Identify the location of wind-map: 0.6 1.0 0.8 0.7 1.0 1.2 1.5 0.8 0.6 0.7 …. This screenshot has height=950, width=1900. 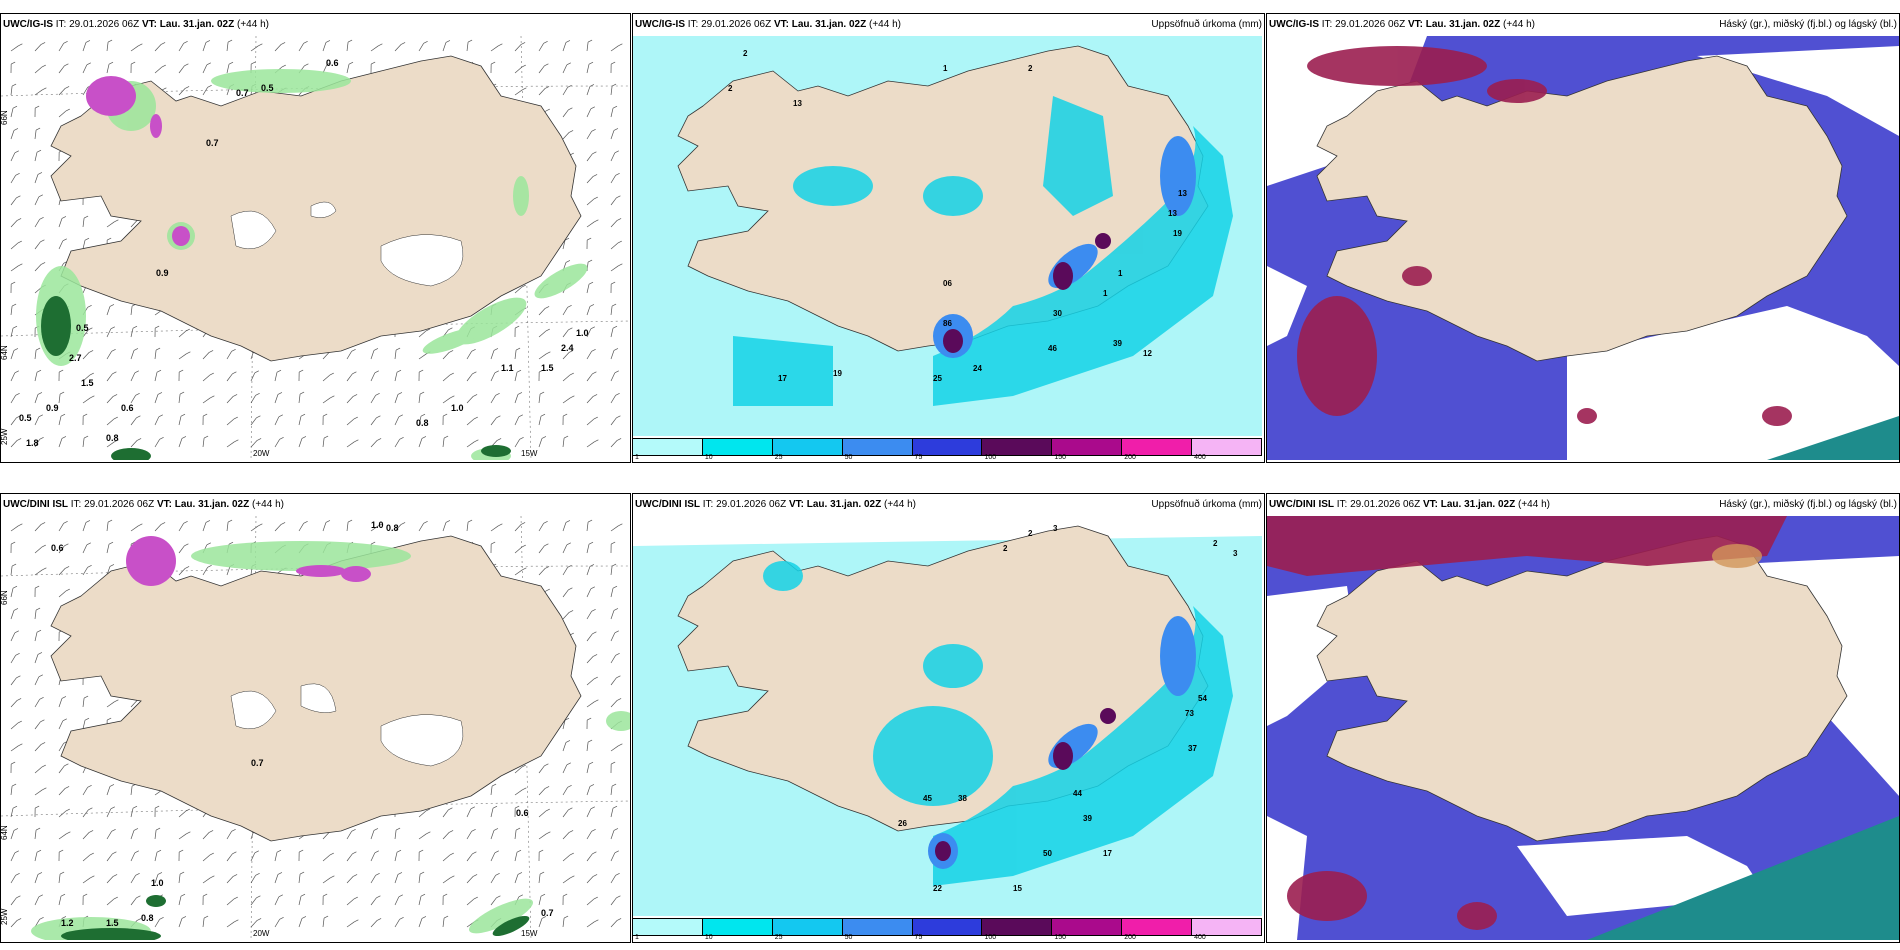
(315, 728).